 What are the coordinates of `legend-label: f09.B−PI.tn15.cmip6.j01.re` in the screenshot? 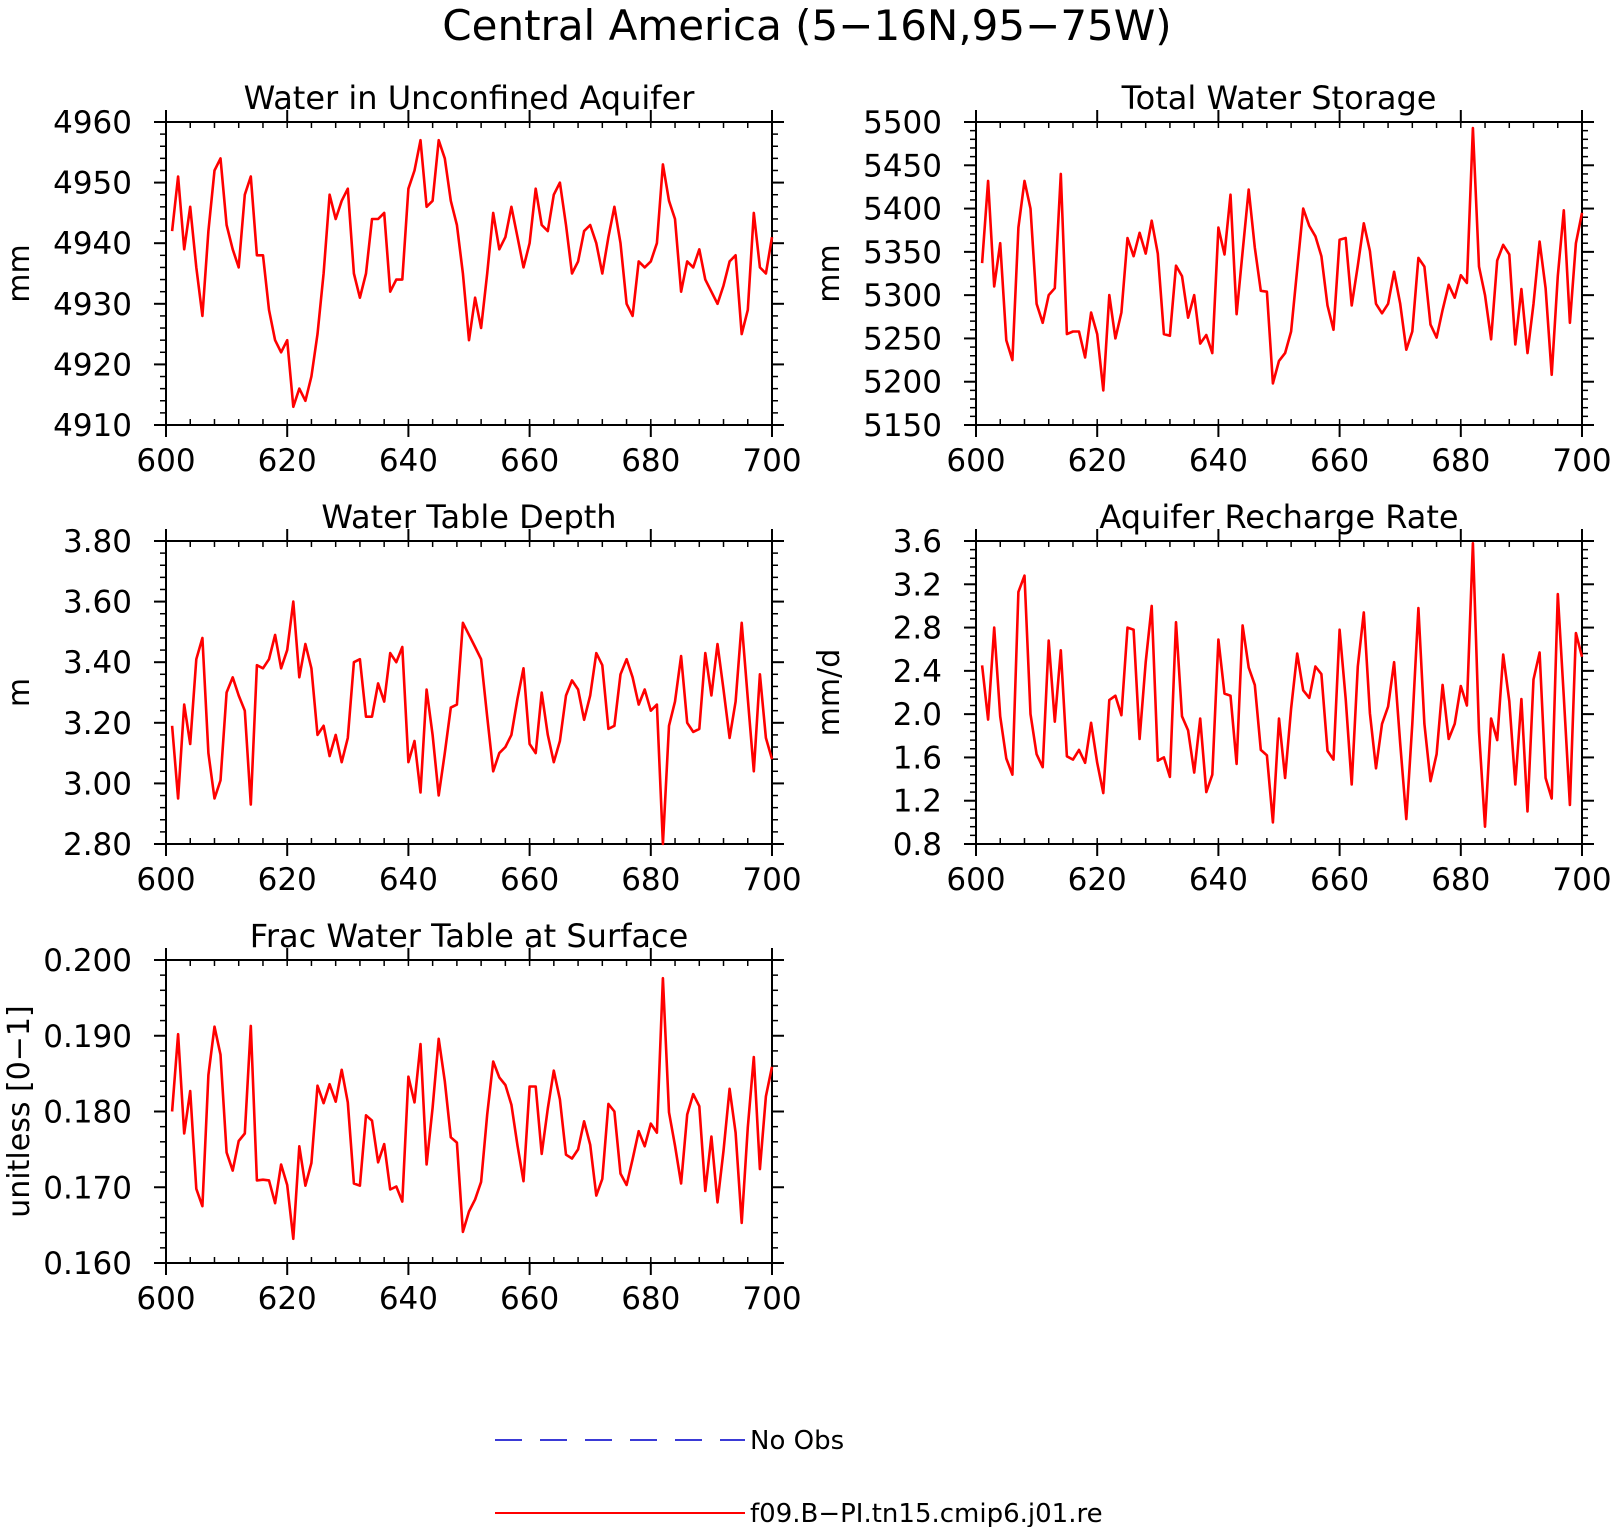 It's located at (926, 1513).